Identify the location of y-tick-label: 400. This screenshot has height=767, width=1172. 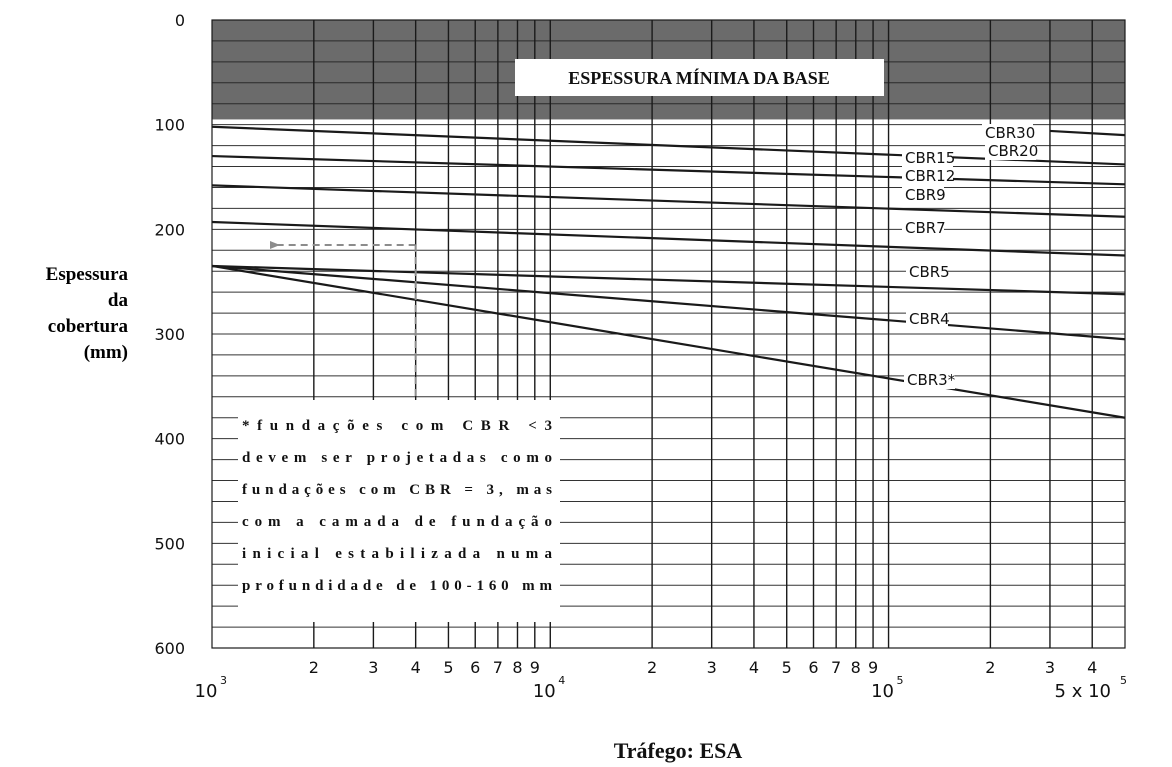
(169, 439).